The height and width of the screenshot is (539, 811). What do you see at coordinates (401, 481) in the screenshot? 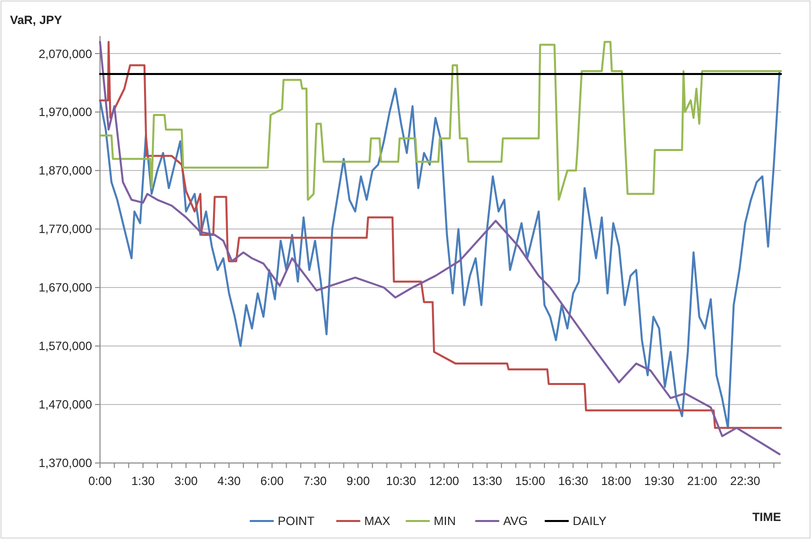
I see `x-tick-label: 10:30` at bounding box center [401, 481].